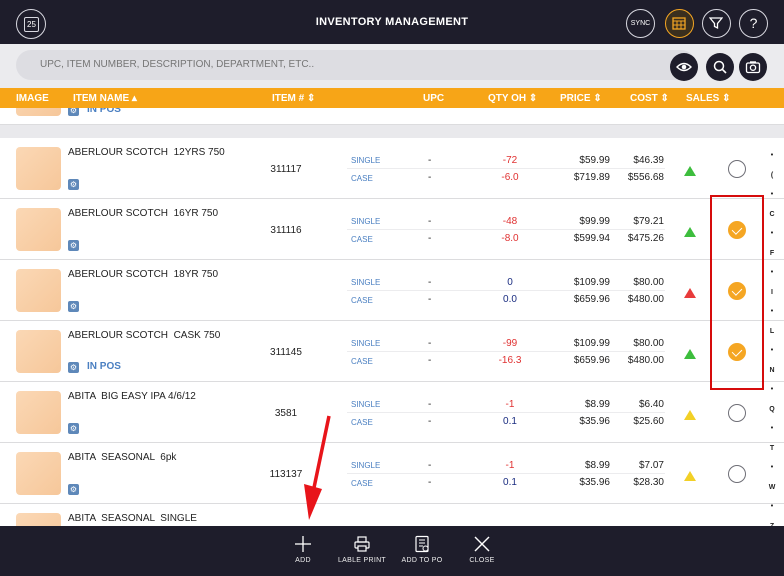  Describe the element at coordinates (772, 175) in the screenshot. I see `alpha-index-item: (` at that location.